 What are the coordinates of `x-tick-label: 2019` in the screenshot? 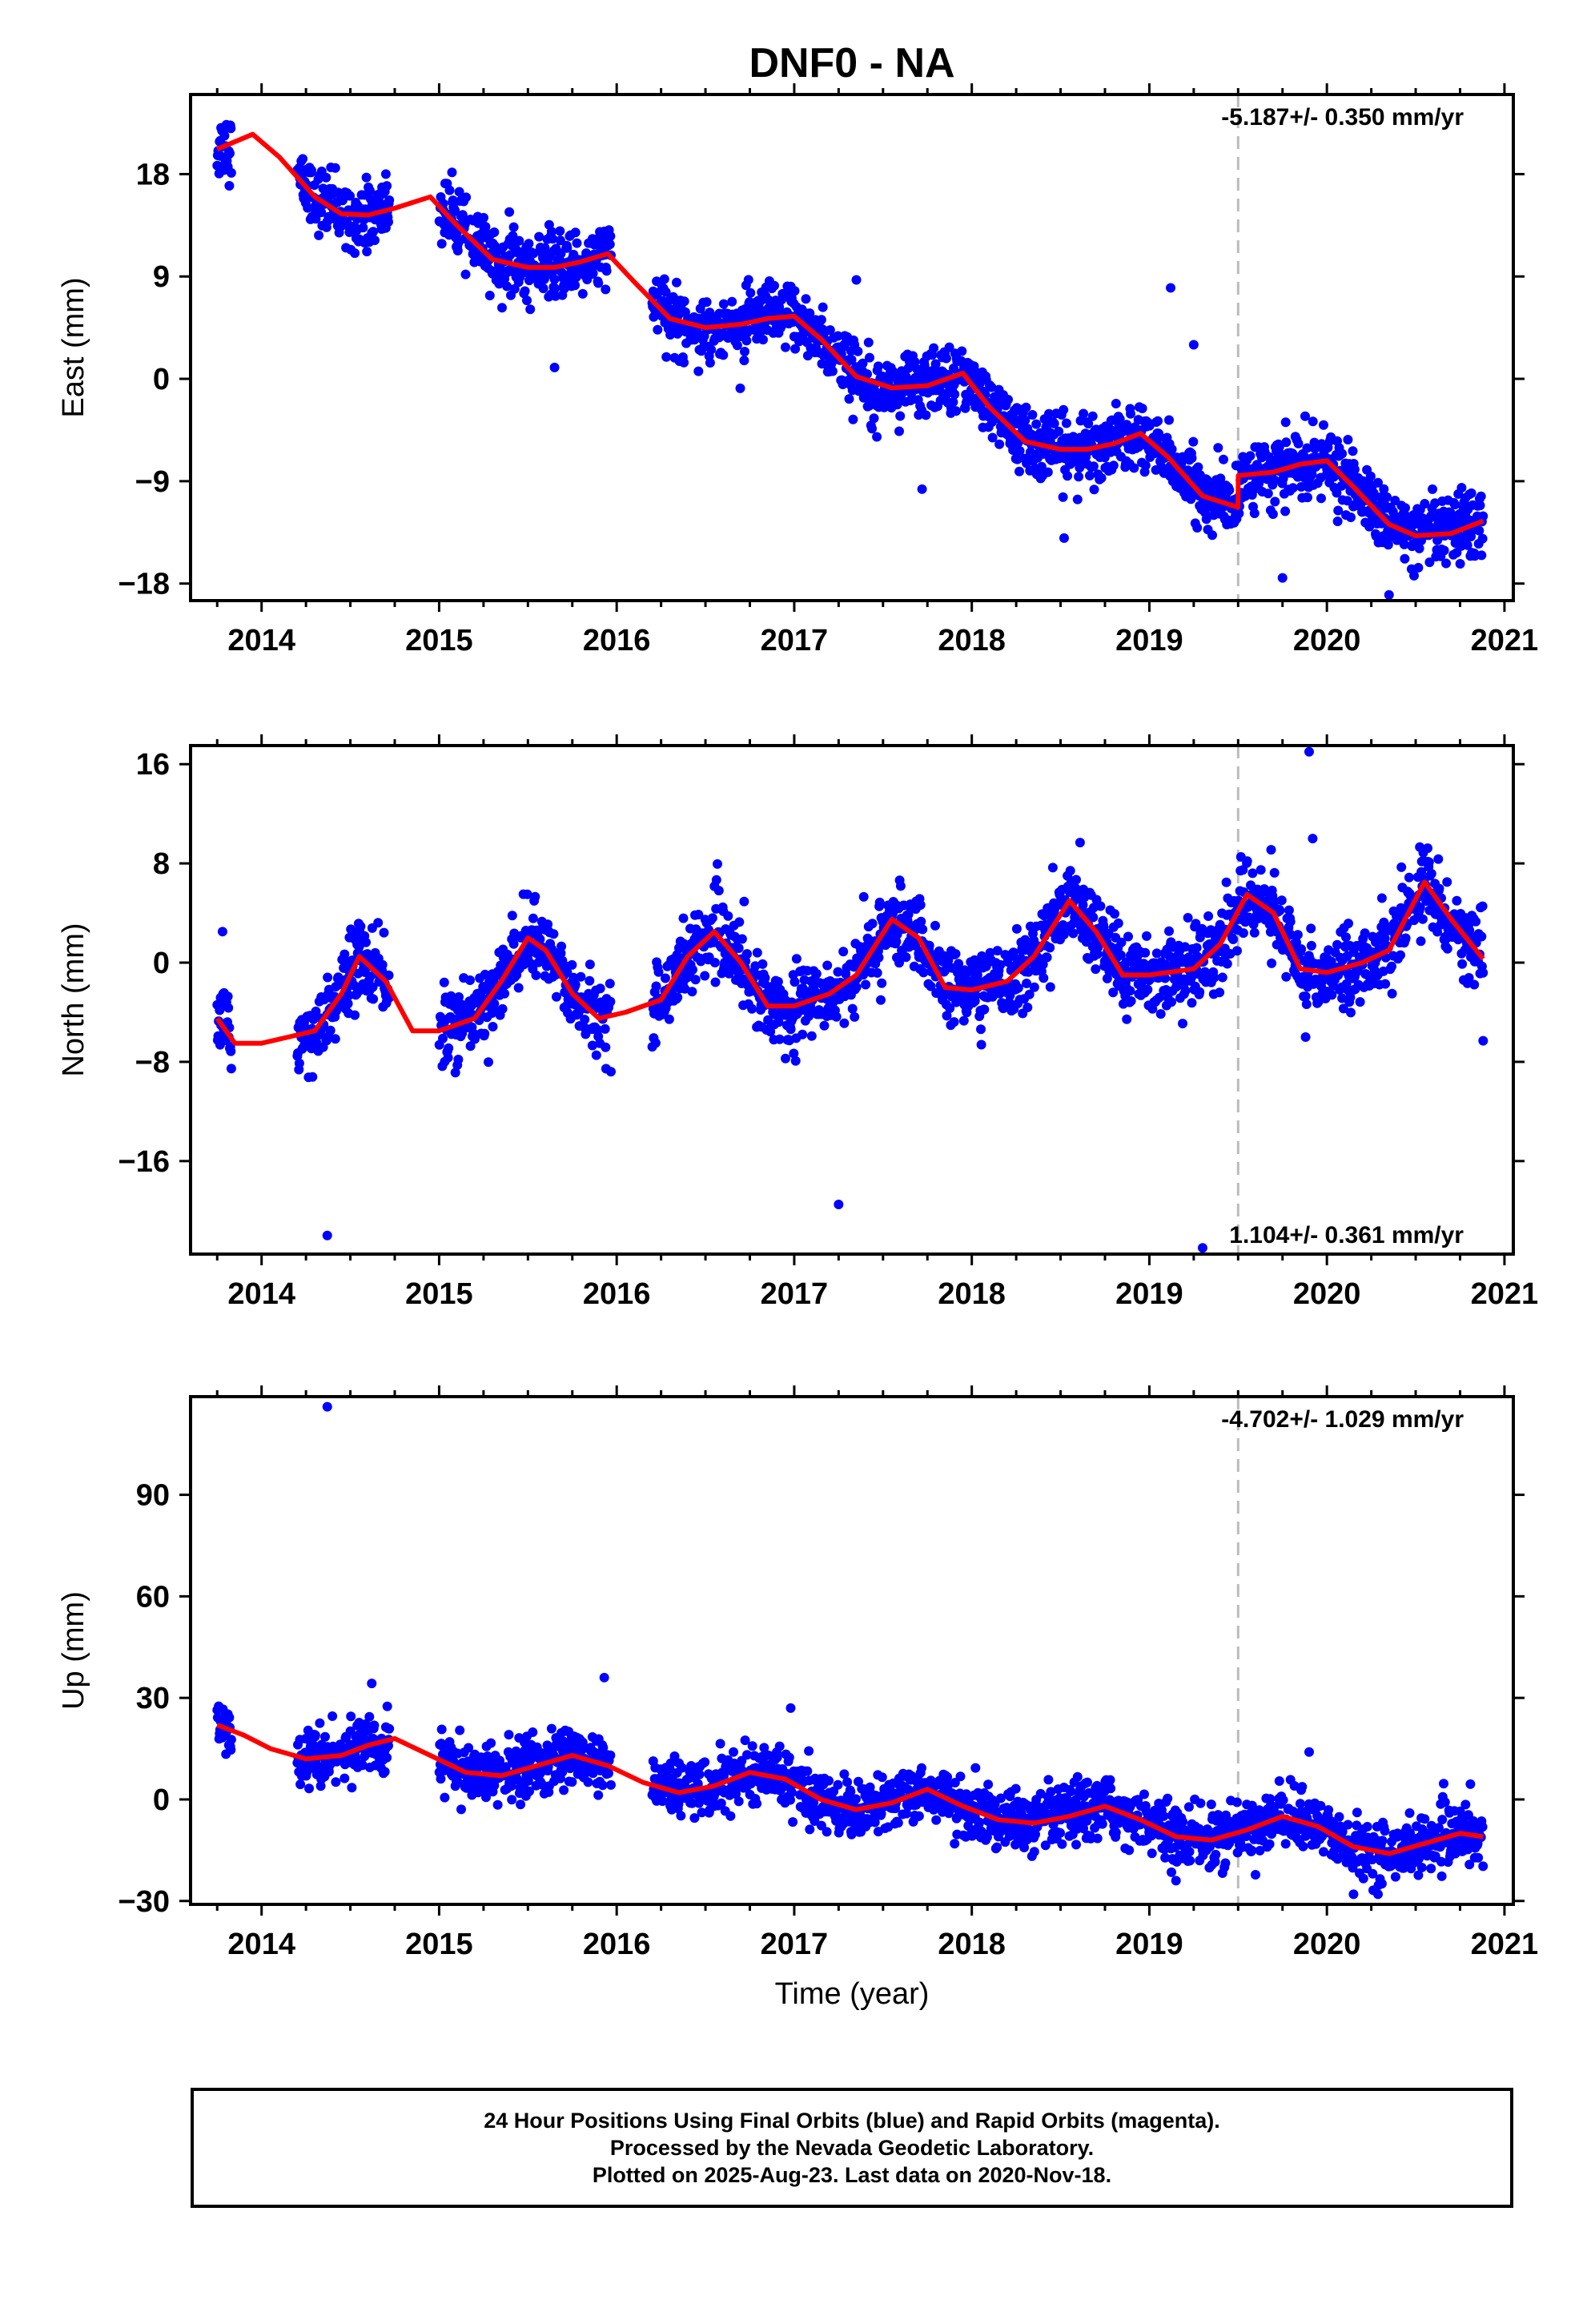 It's located at (1149, 1294).